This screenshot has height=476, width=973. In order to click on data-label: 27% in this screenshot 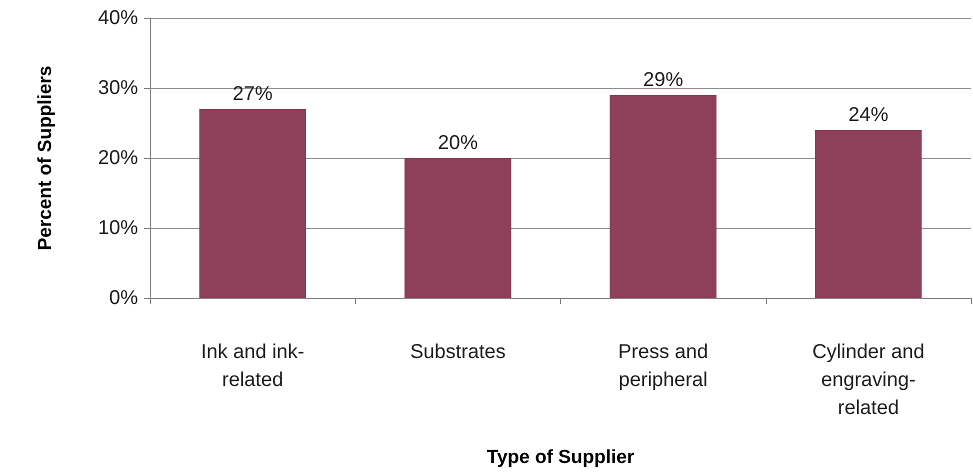, I will do `click(252, 94)`.